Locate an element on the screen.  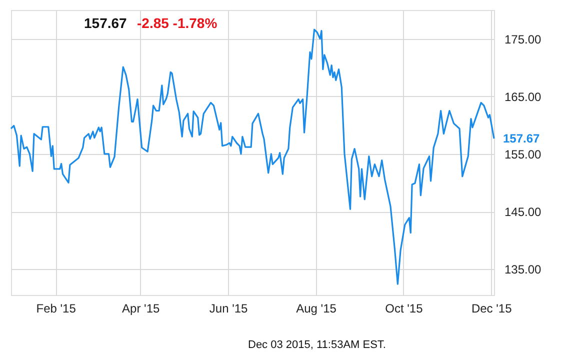
x-tick-label: Apr '15 is located at coordinates (141, 309).